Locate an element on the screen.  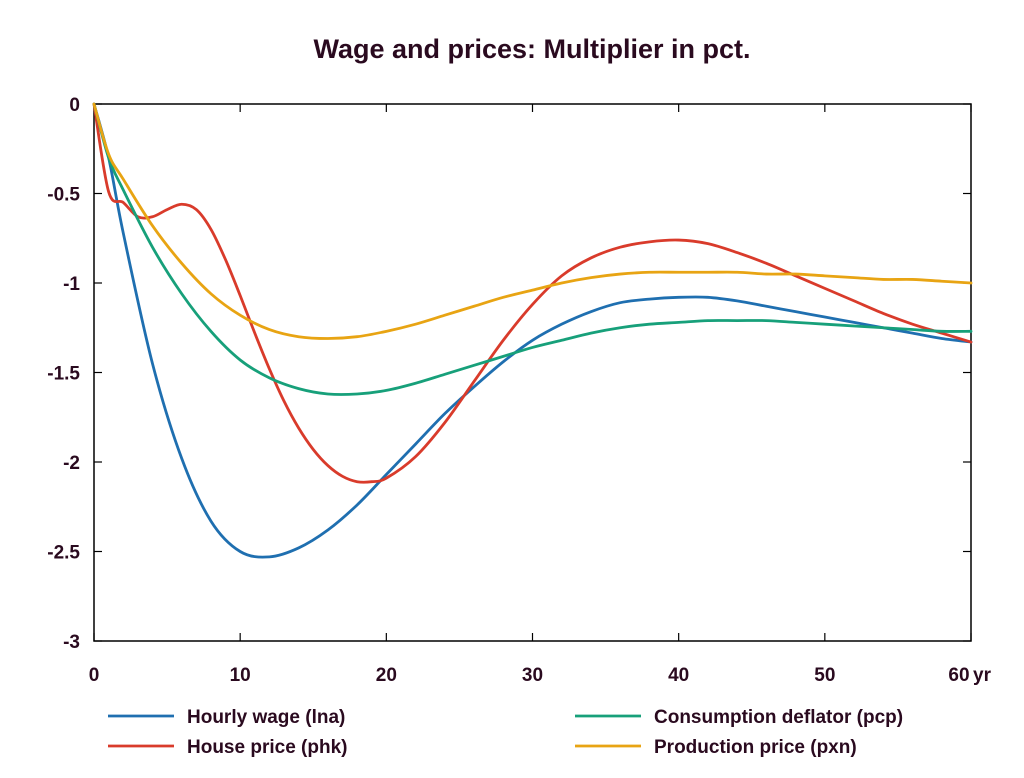
legend-label-0: Hourly wage (lna) is located at coordinates (266, 717).